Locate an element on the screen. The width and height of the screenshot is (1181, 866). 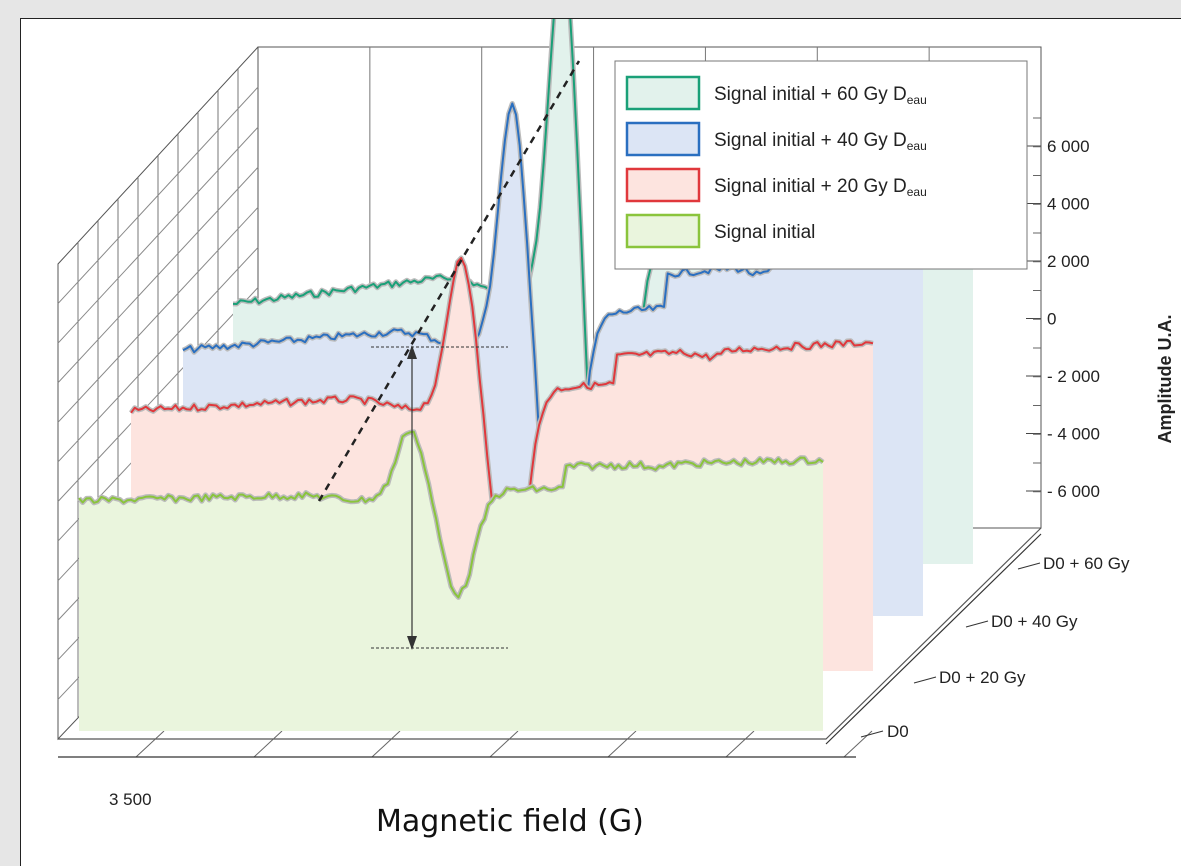
z-tick-label: 6 000 is located at coordinates (1068, 146).